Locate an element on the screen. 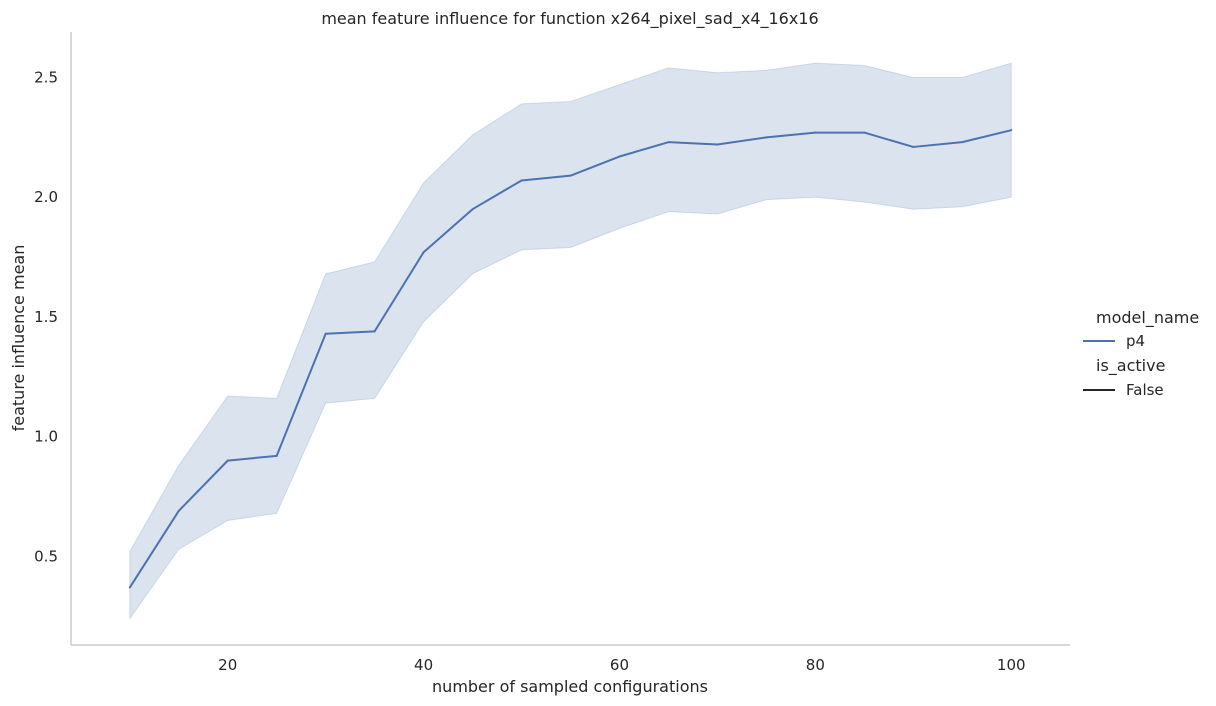  x-axis-ticks: 20 40 60 80 100 is located at coordinates (621, 665).